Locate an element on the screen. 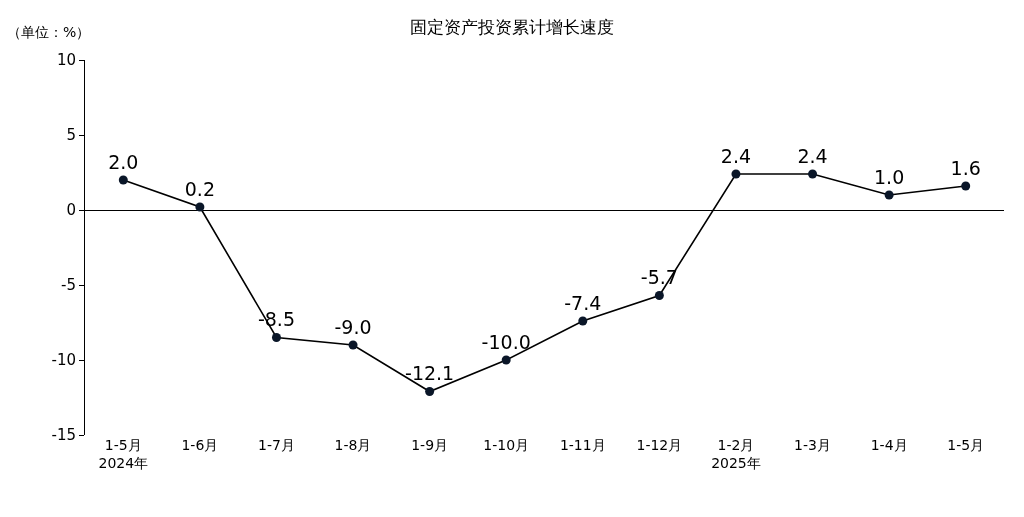  x-tick-label: 1-5月 is located at coordinates (966, 445).